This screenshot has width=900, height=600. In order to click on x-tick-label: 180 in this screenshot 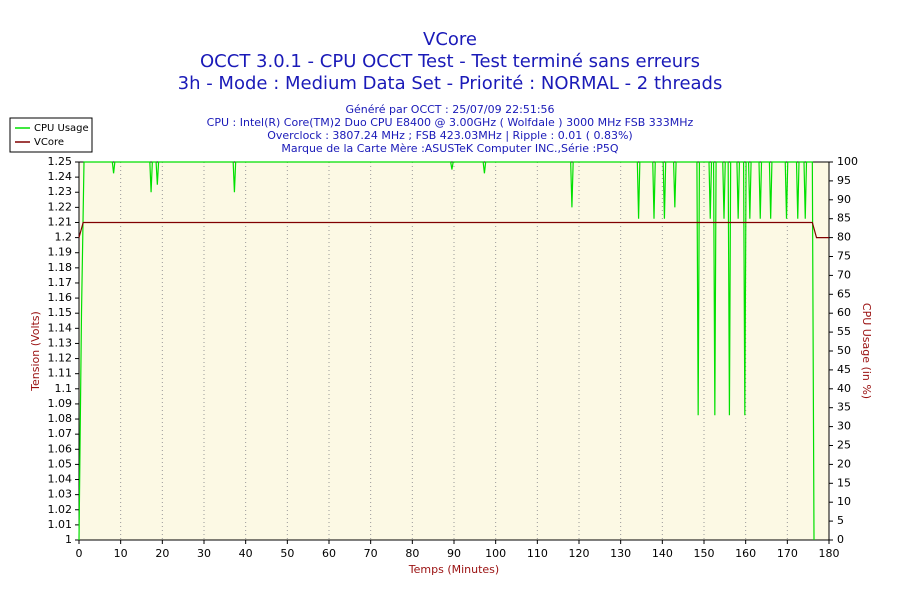, I will do `click(829, 553)`.